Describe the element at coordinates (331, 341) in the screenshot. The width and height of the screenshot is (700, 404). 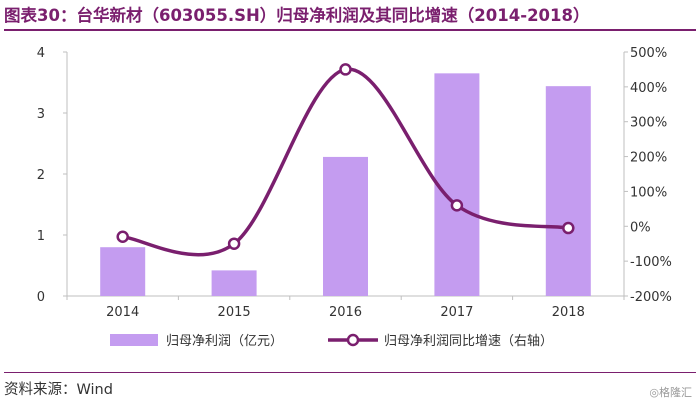
I see `legend: 归母净利润（亿元） 归母净利润同比增速（右轴）` at that location.